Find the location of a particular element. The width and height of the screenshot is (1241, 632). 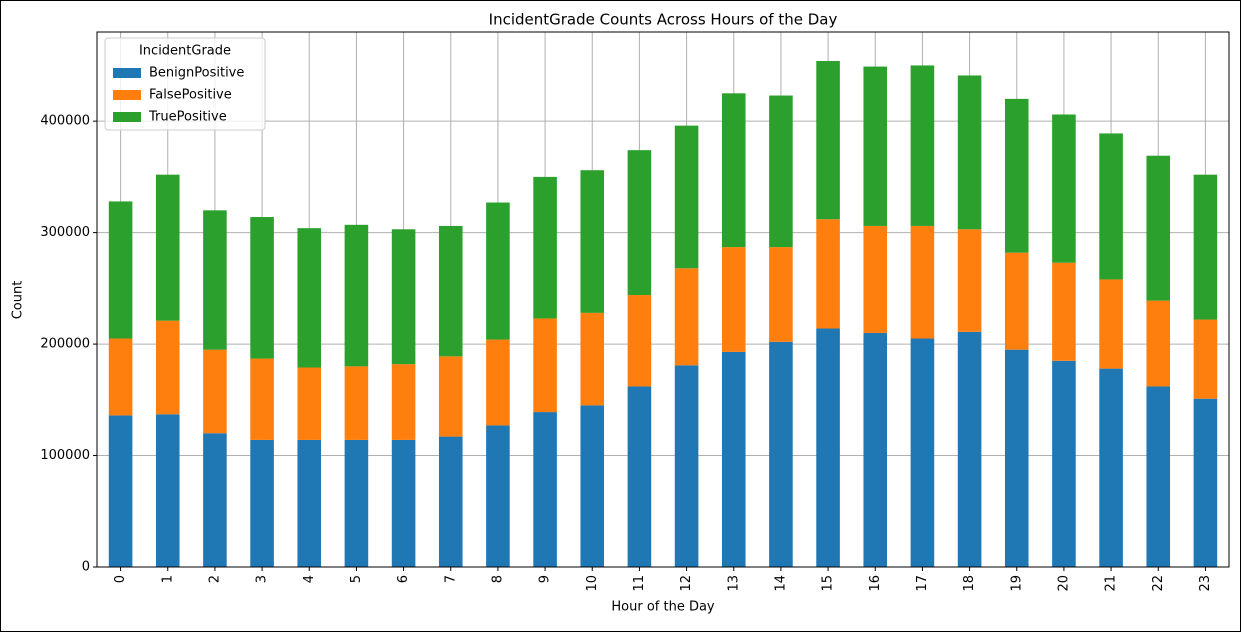

x-tick-label: 14 is located at coordinates (780, 583).